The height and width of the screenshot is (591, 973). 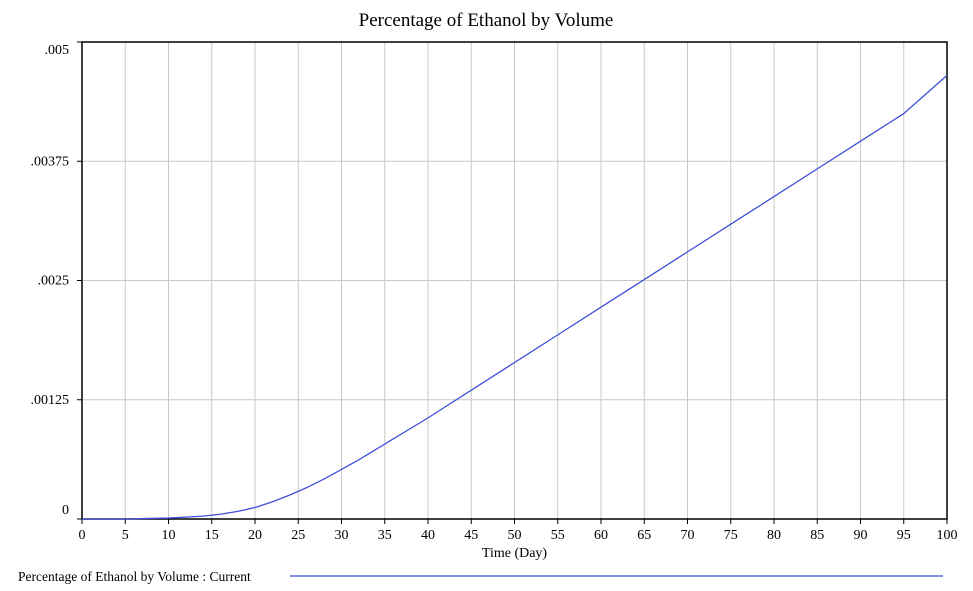 I want to click on y-tick-label: .005, so click(x=57, y=50).